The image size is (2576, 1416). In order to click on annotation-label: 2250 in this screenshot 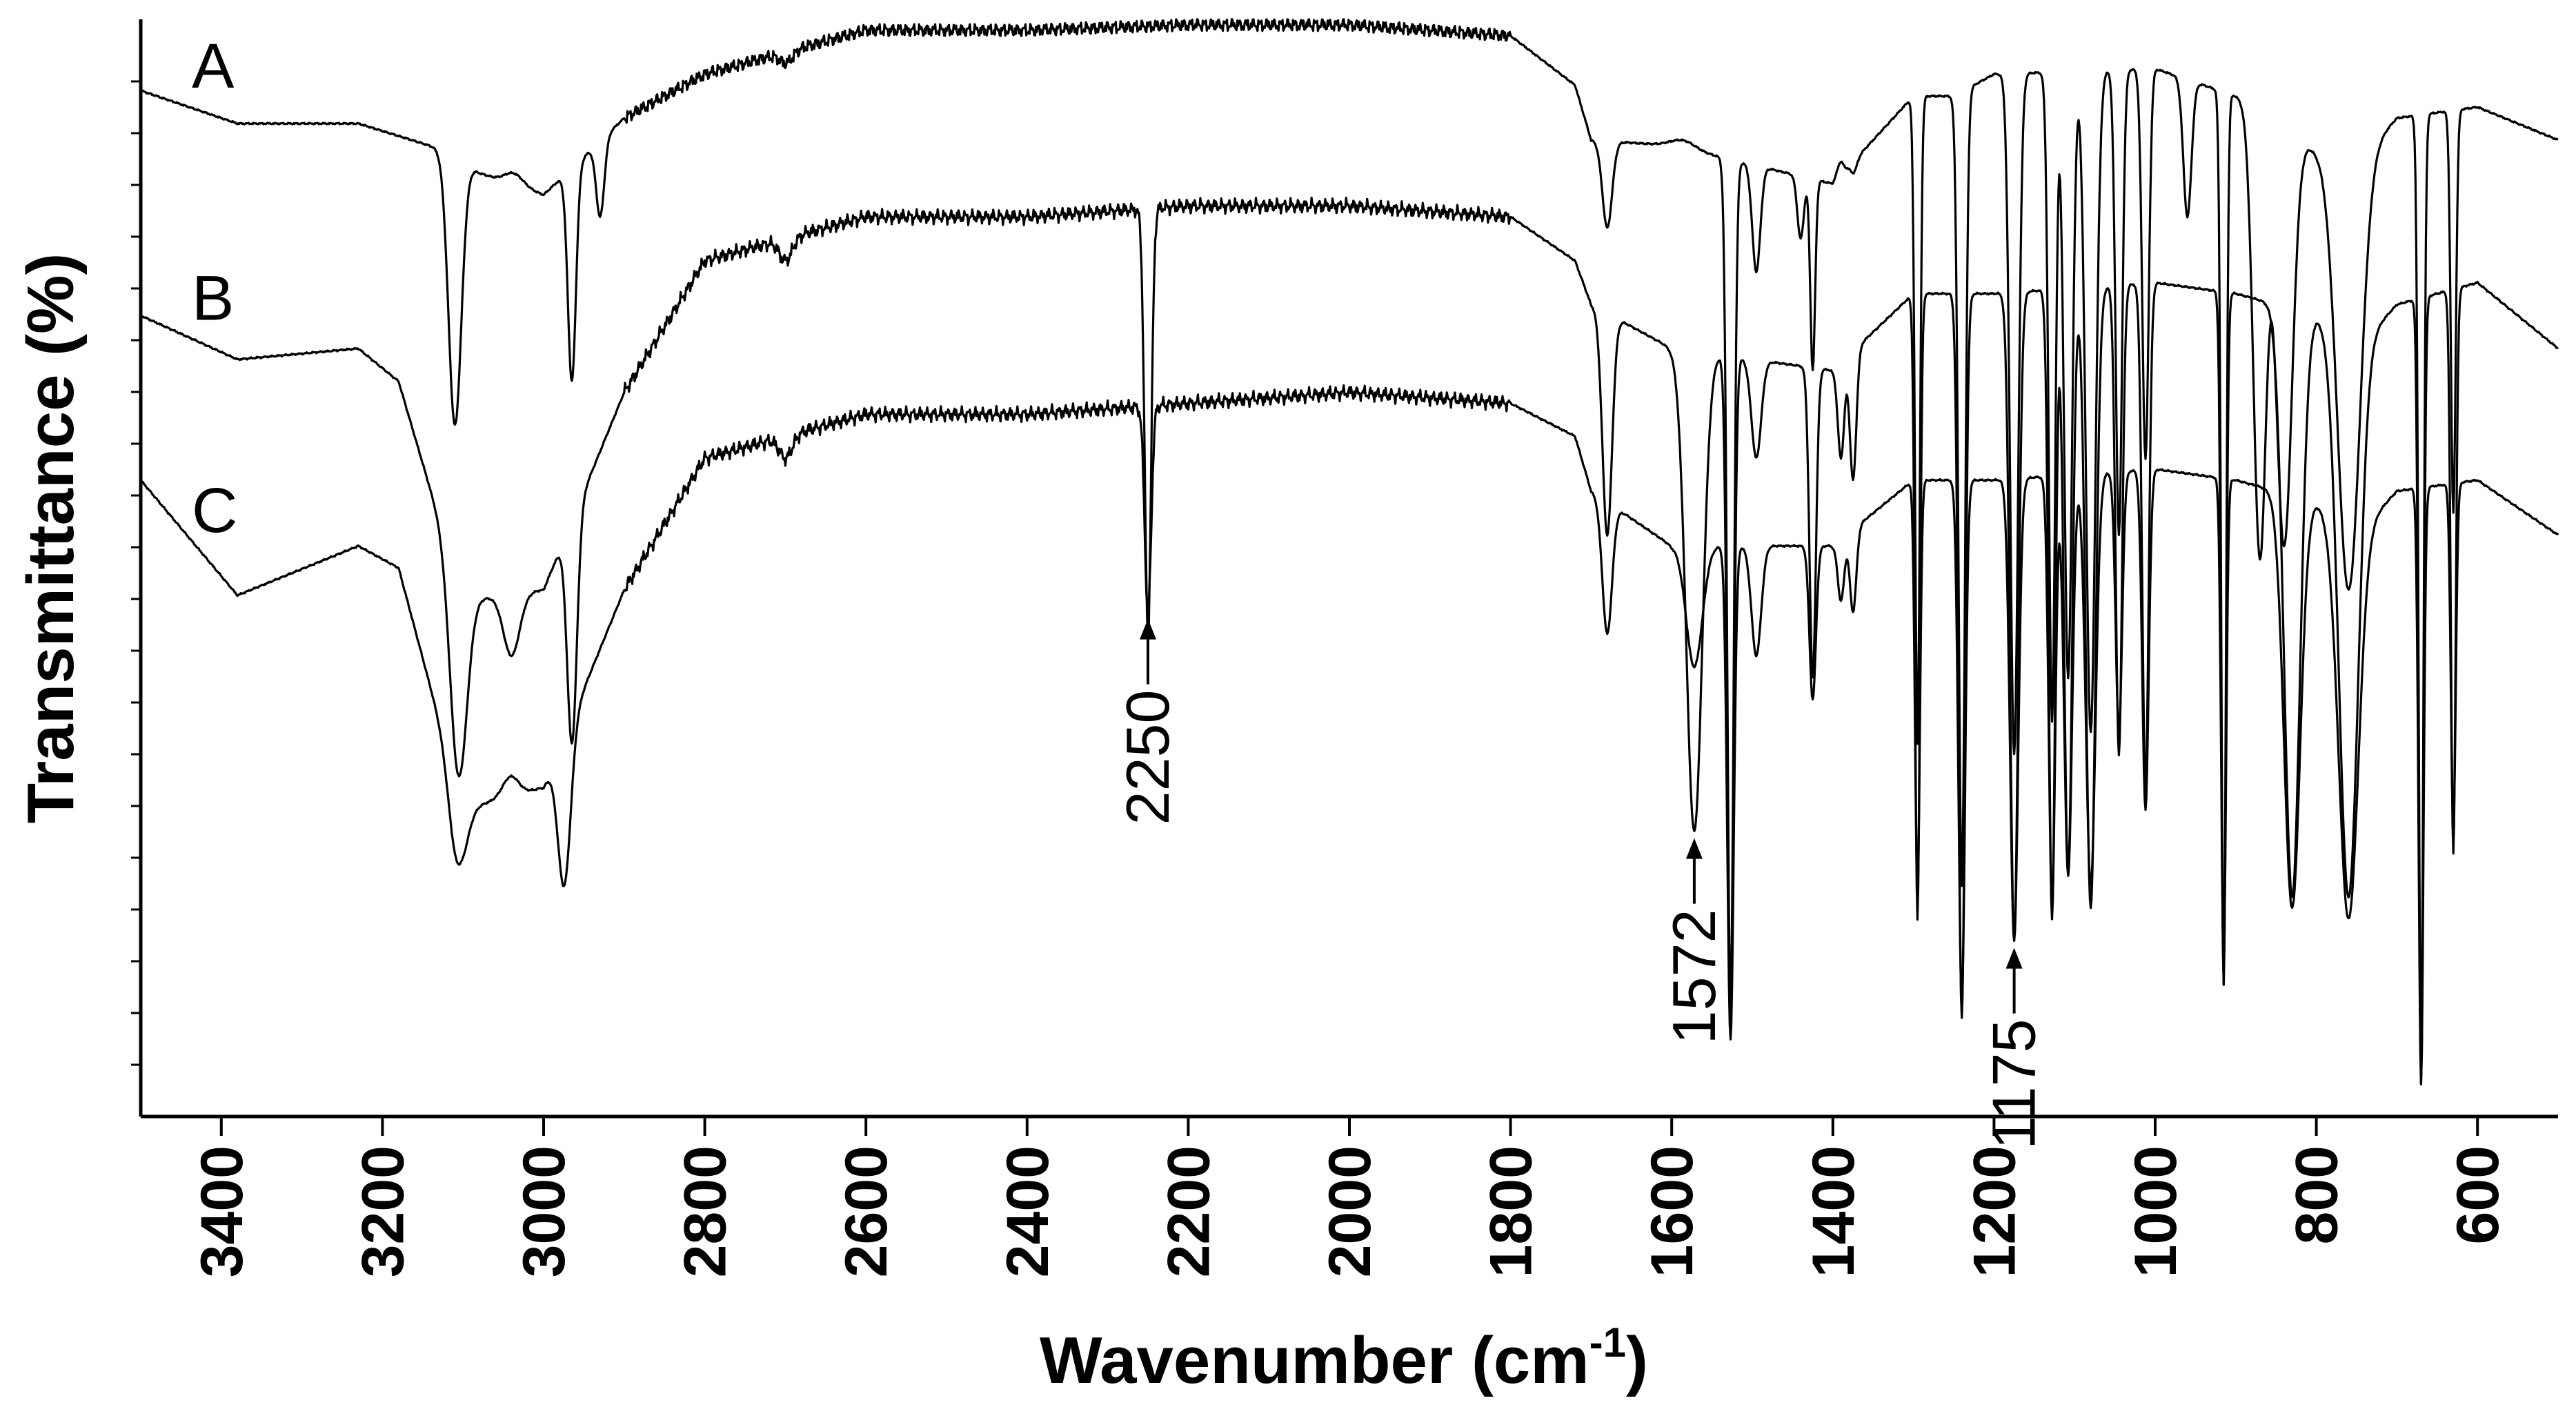, I will do `click(1147, 757)`.